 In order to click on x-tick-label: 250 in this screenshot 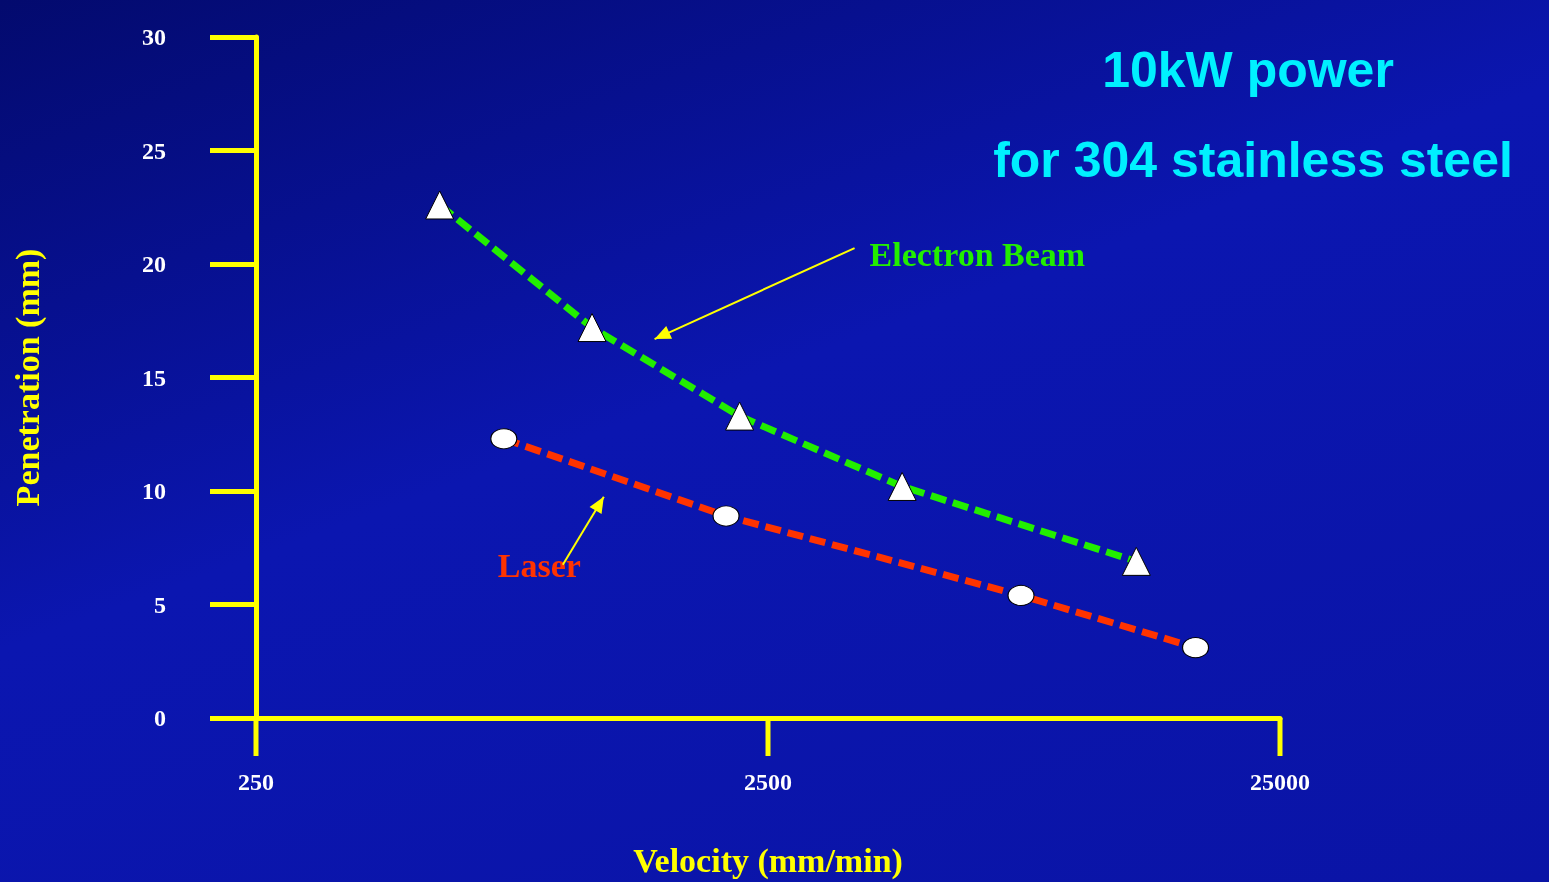, I will do `click(256, 782)`.